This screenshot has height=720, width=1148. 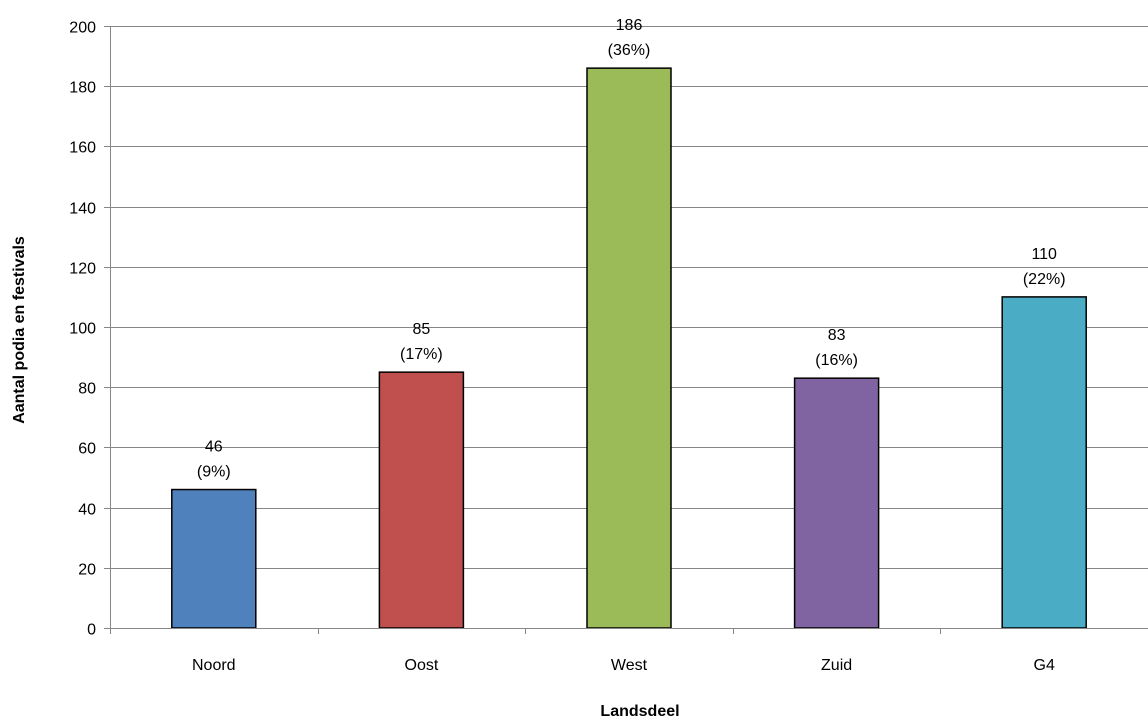 I want to click on data-label-percent: (17%), so click(x=421, y=354).